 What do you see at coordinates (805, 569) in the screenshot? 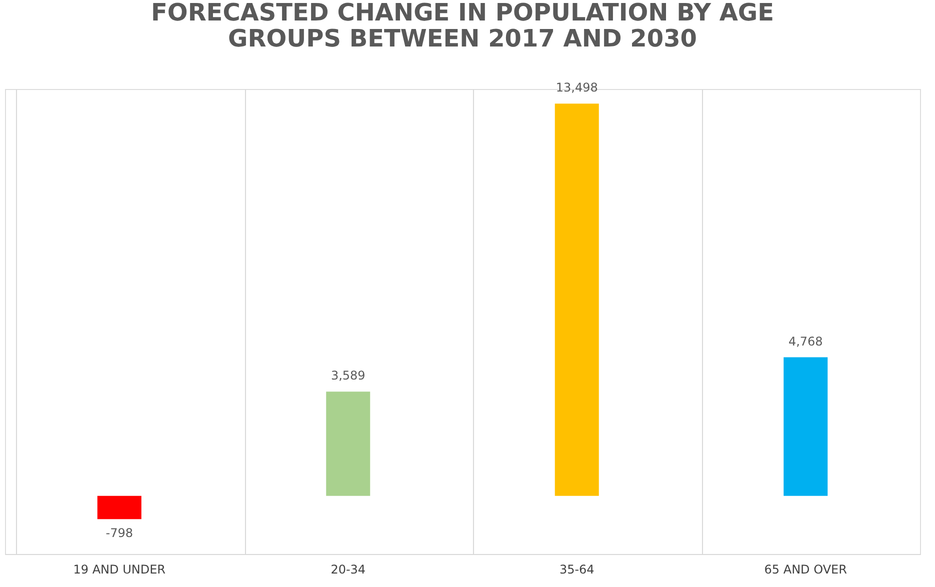
I see `x-tick-label: 65 AND OVER` at bounding box center [805, 569].